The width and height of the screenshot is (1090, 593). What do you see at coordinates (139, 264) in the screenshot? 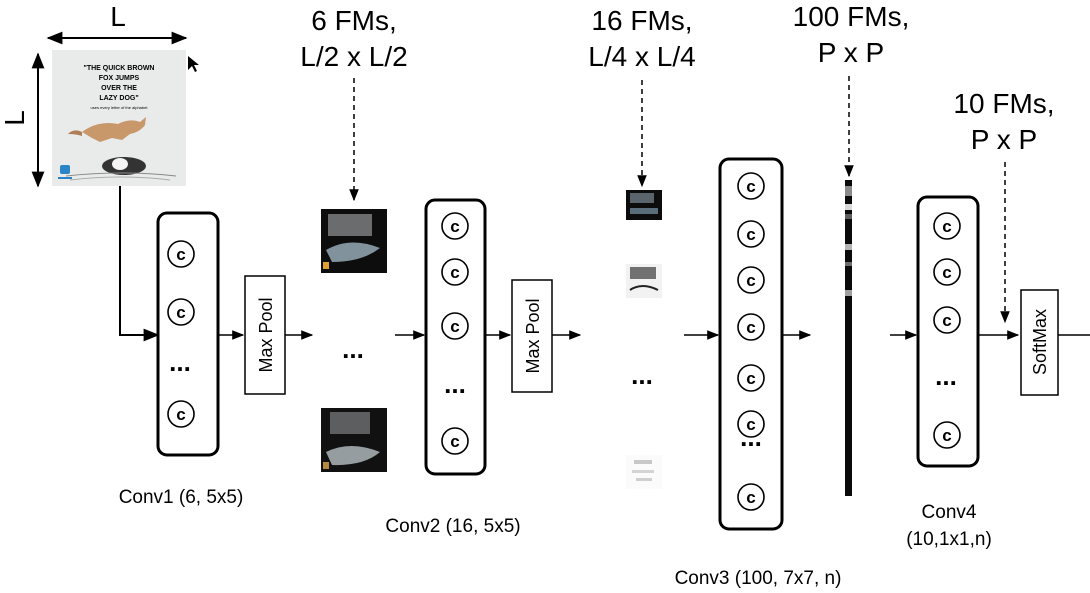
I see `input-to-conv1-arrow` at bounding box center [139, 264].